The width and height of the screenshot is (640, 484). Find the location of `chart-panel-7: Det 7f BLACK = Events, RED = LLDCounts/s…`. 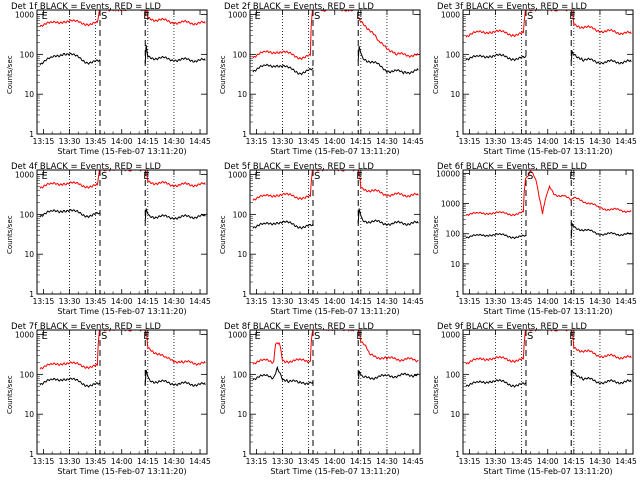

chart-panel-7: Det 7f BLACK = Events, RED = LLDCounts/s… is located at coordinates (108, 399).